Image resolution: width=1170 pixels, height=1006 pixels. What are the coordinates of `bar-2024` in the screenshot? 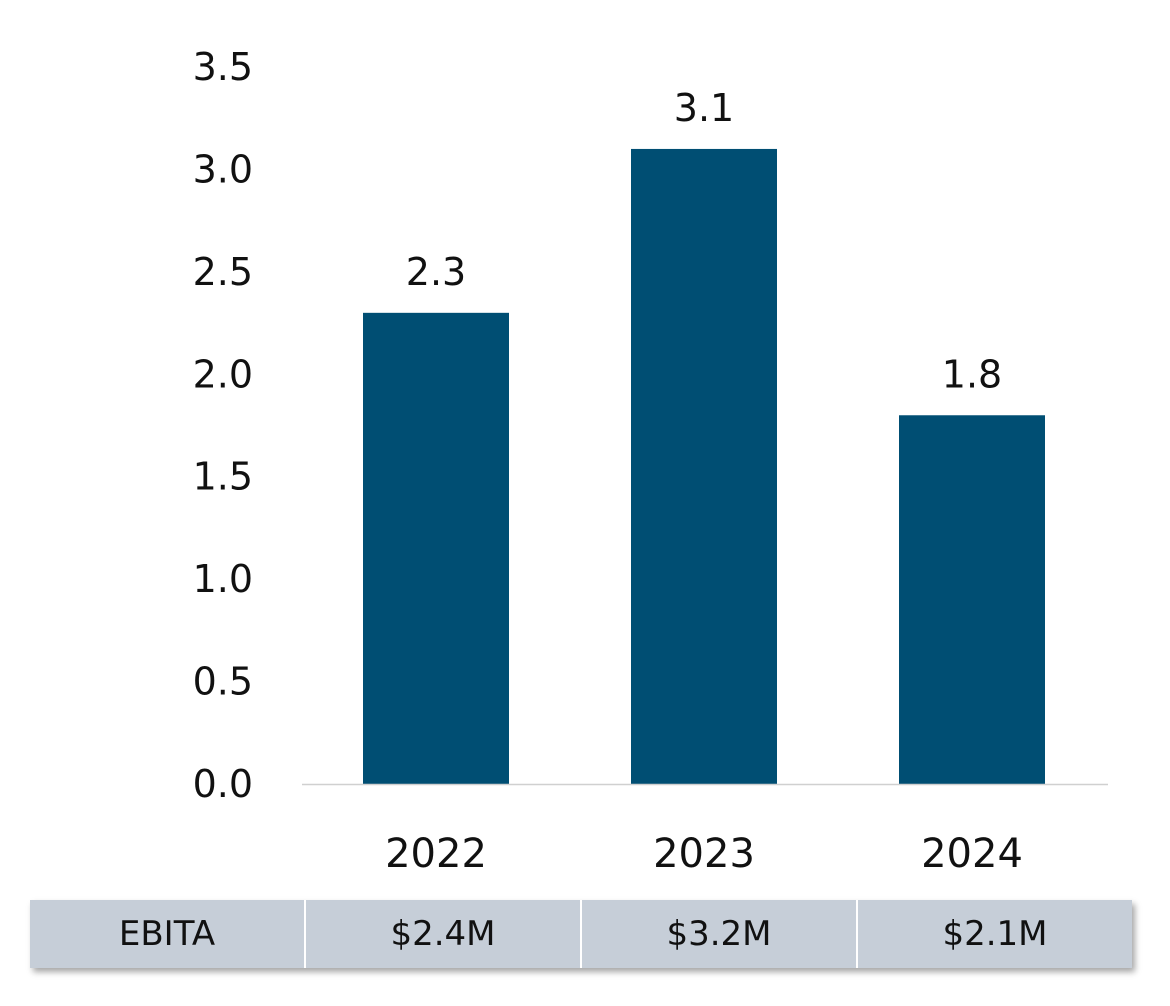 It's located at (972, 599).